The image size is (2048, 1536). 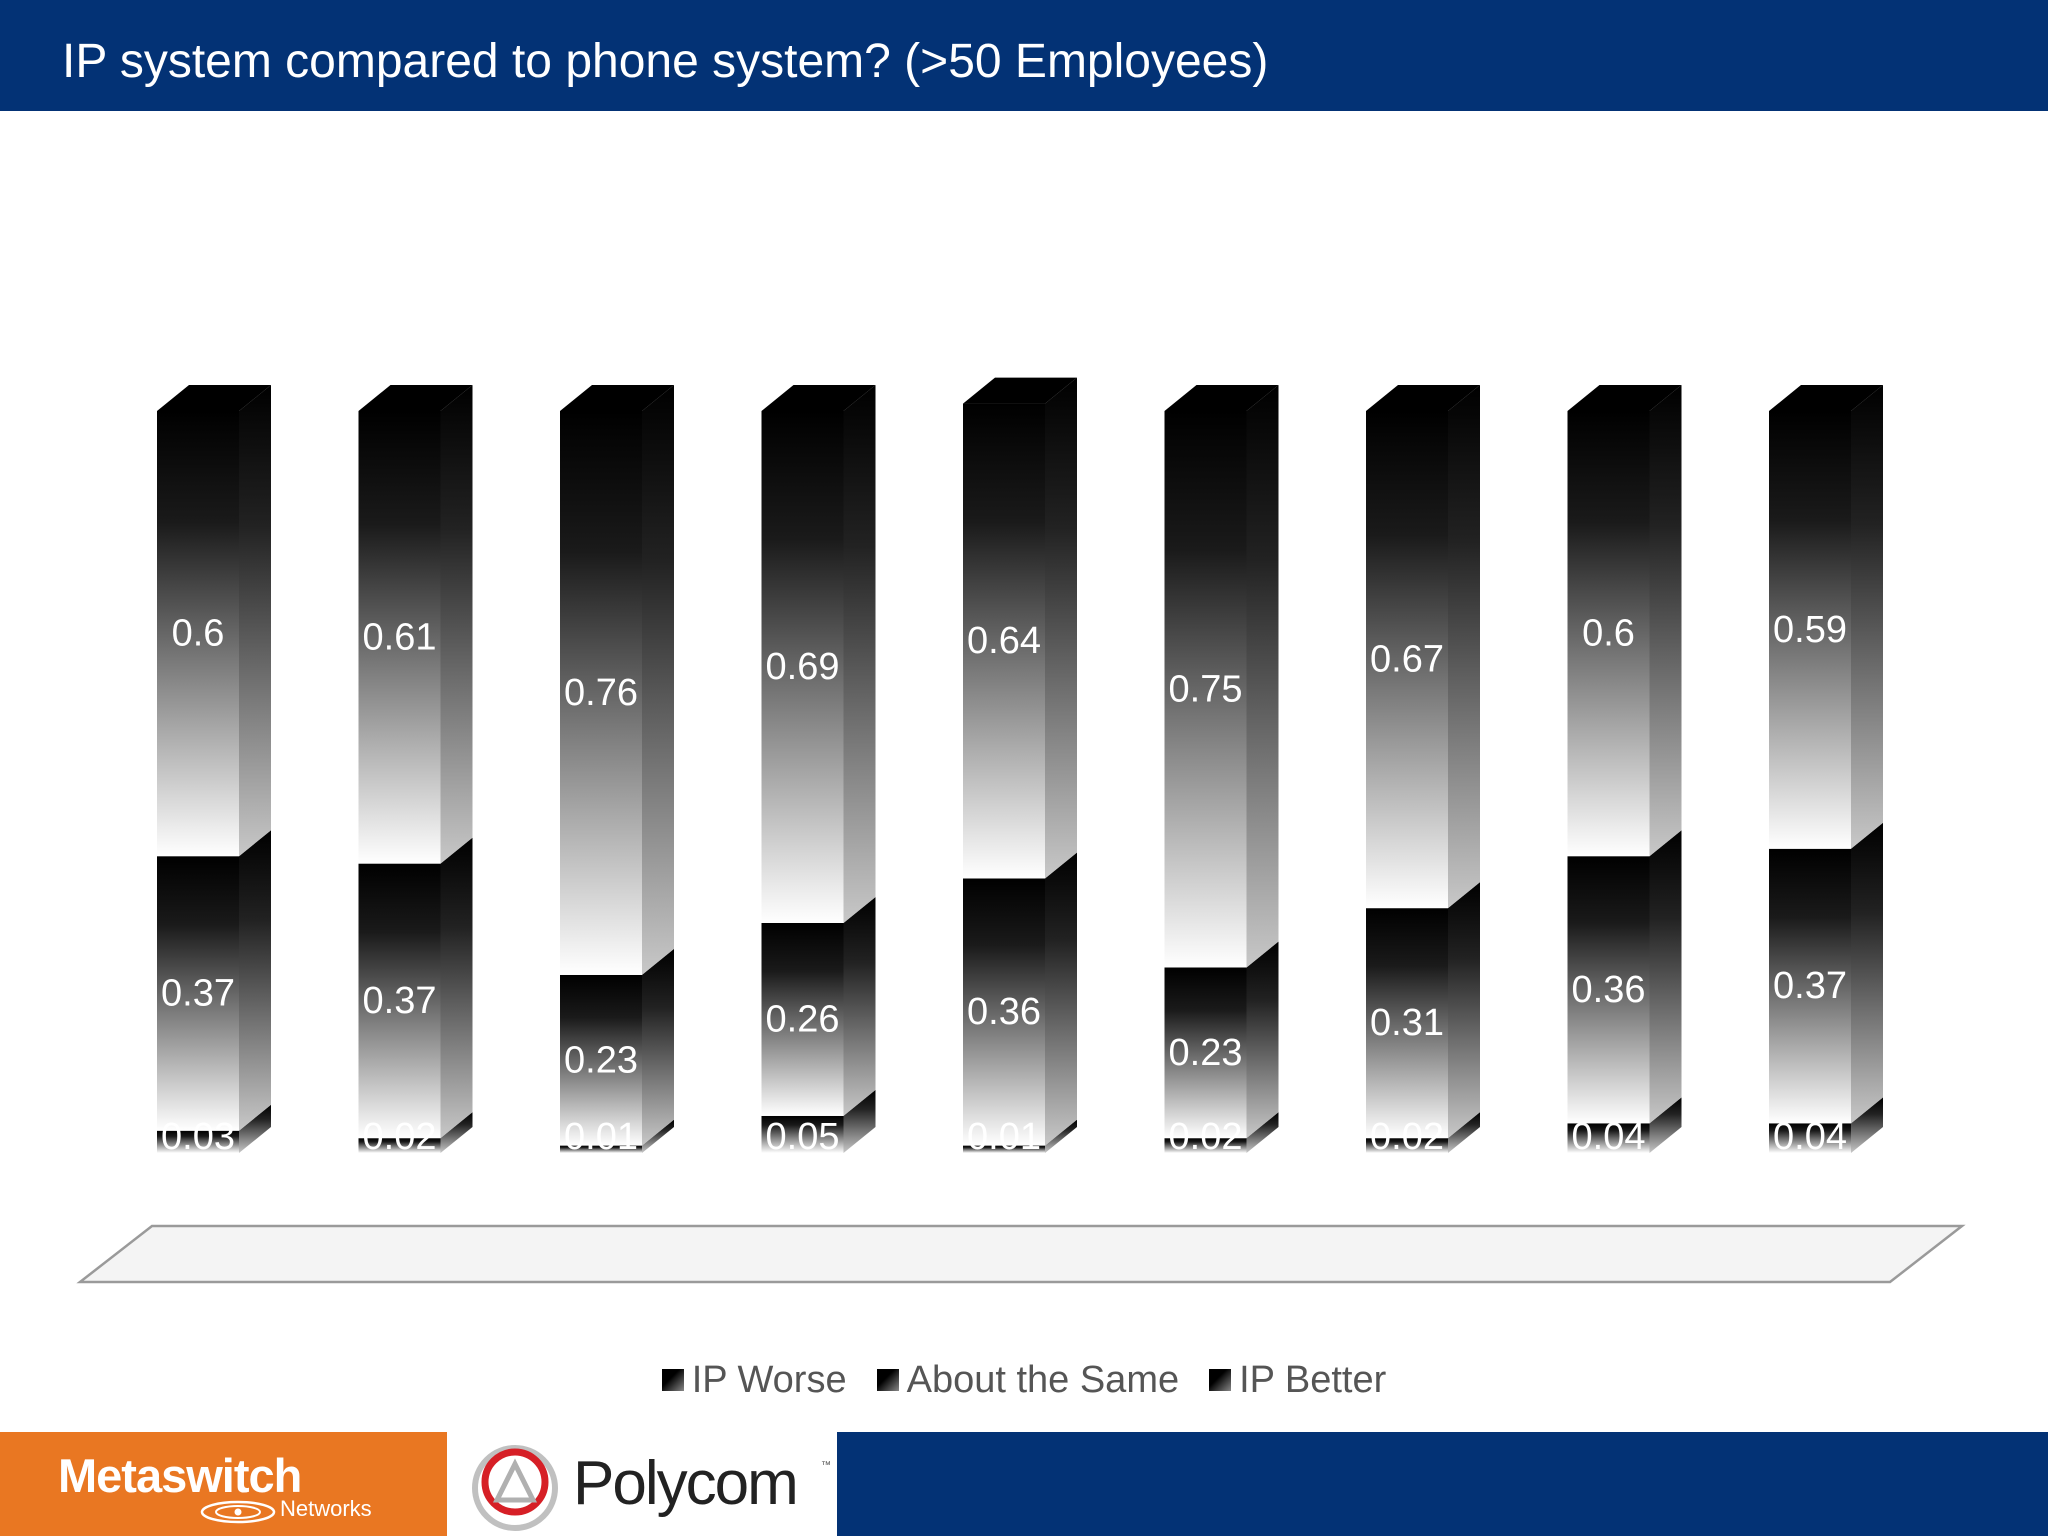 I want to click on data-label: 0.61, so click(x=400, y=637).